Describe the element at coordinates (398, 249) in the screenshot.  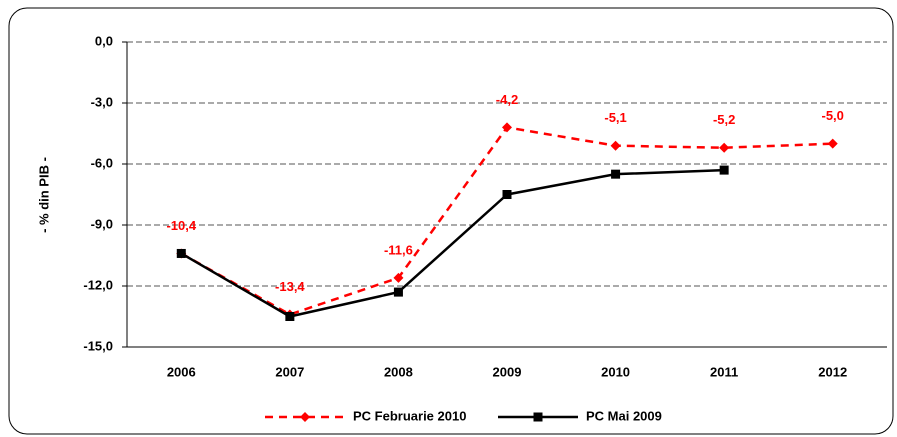
I see `data-label: -11,6` at that location.